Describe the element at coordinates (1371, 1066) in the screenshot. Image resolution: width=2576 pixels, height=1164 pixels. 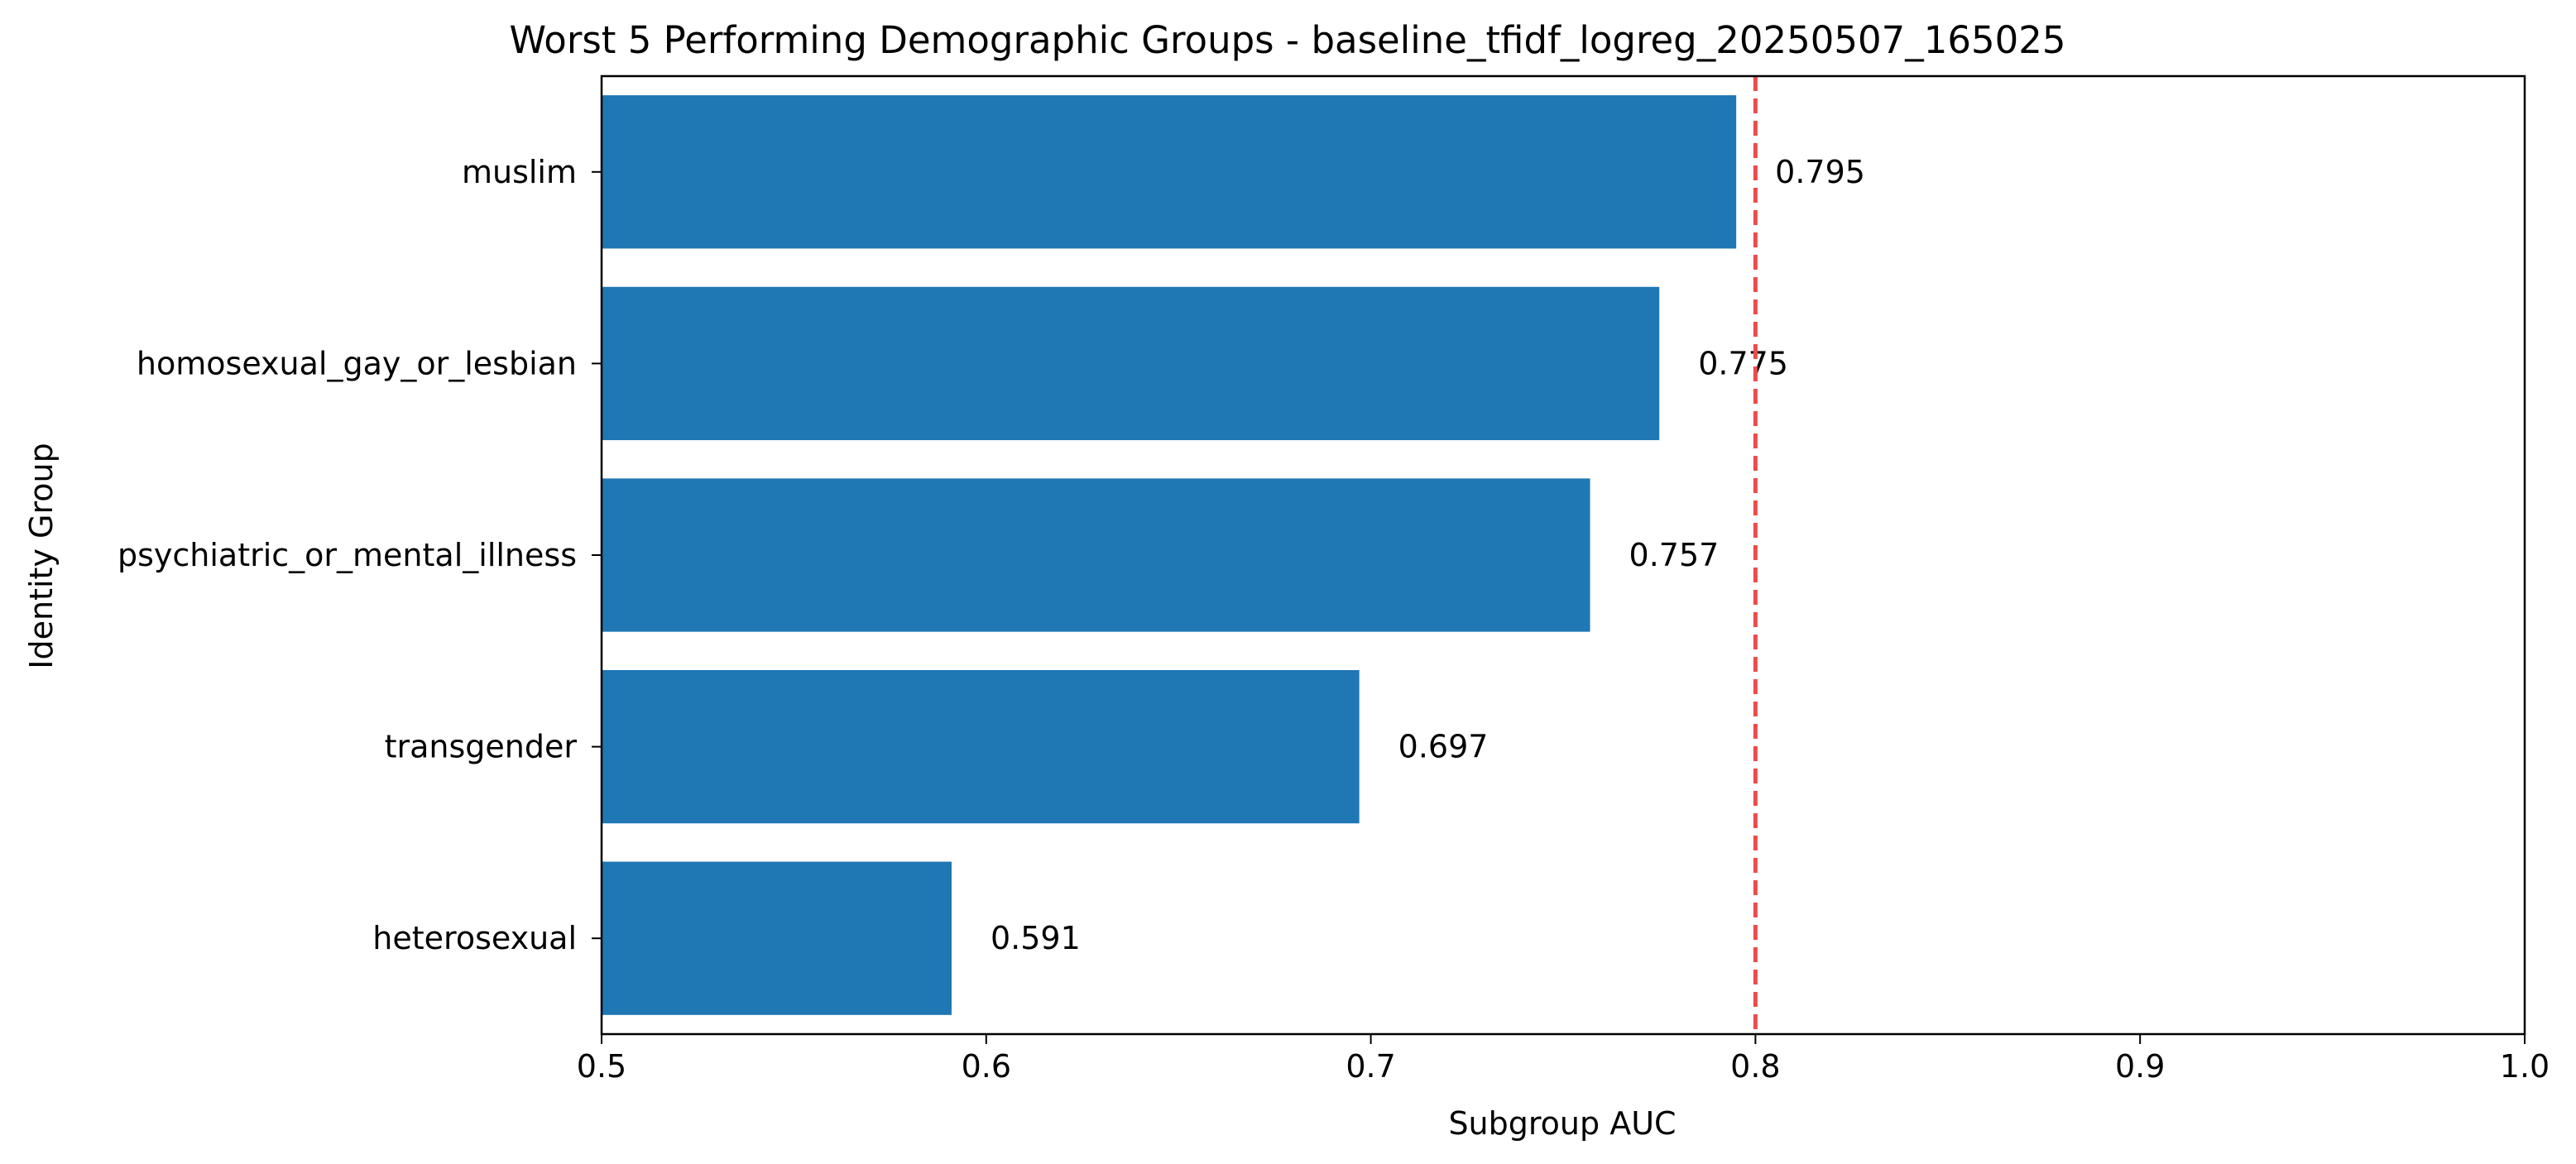
I see `x-tick-label: 0.7` at that location.